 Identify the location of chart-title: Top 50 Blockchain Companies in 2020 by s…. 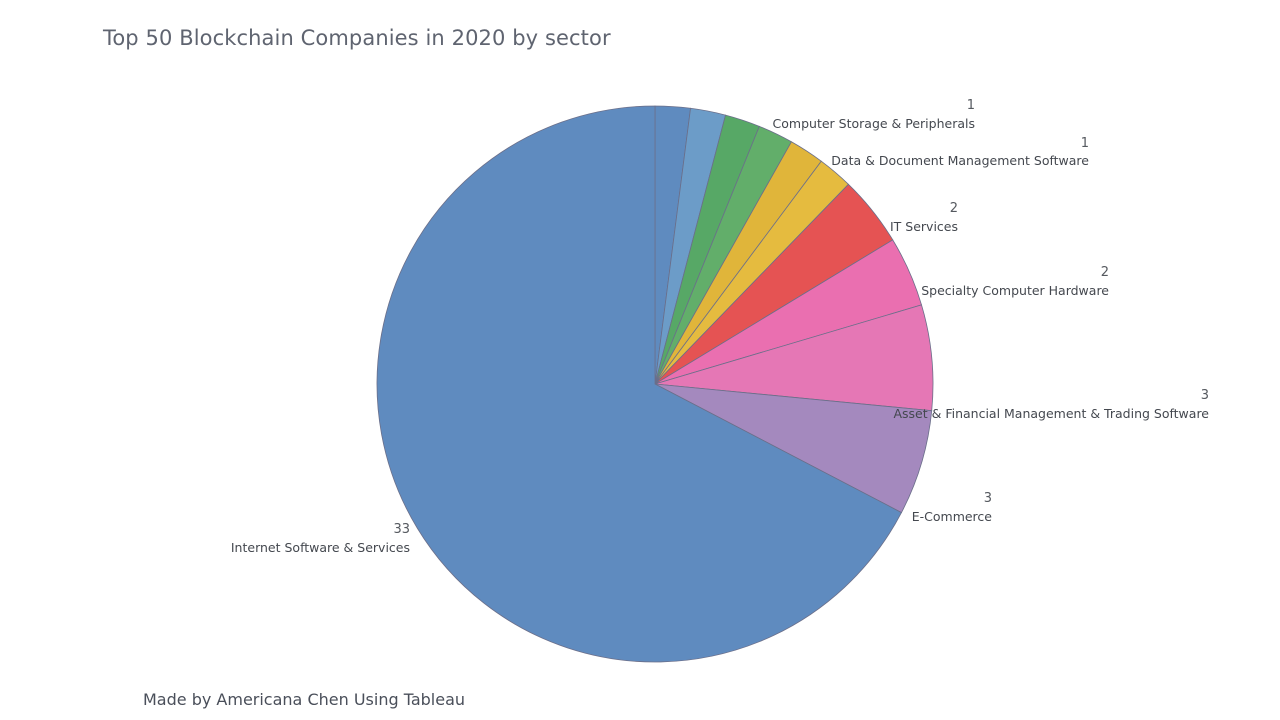
(357, 38).